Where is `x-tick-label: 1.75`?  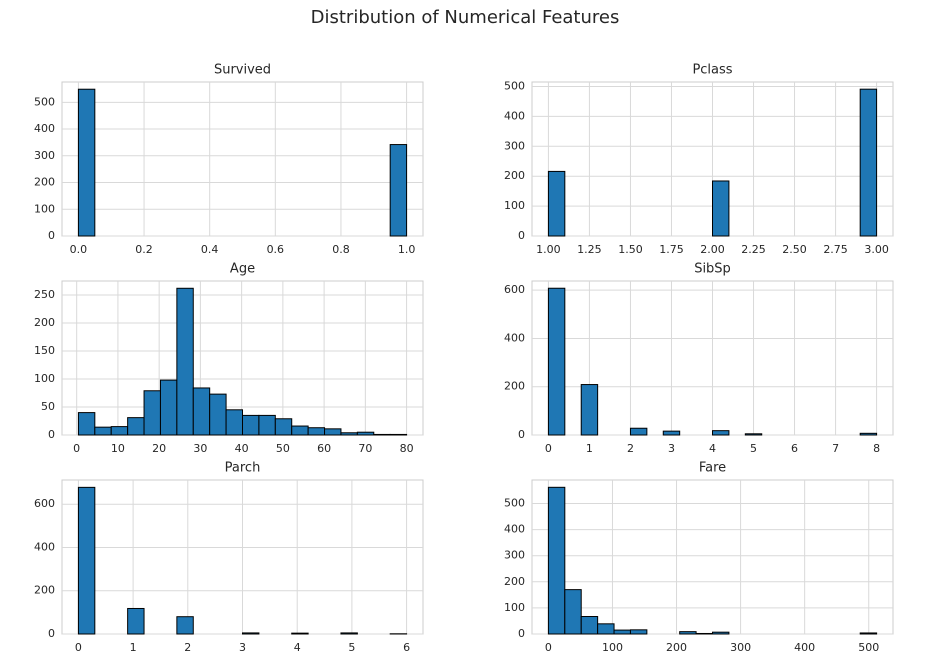 x-tick-label: 1.75 is located at coordinates (671, 249).